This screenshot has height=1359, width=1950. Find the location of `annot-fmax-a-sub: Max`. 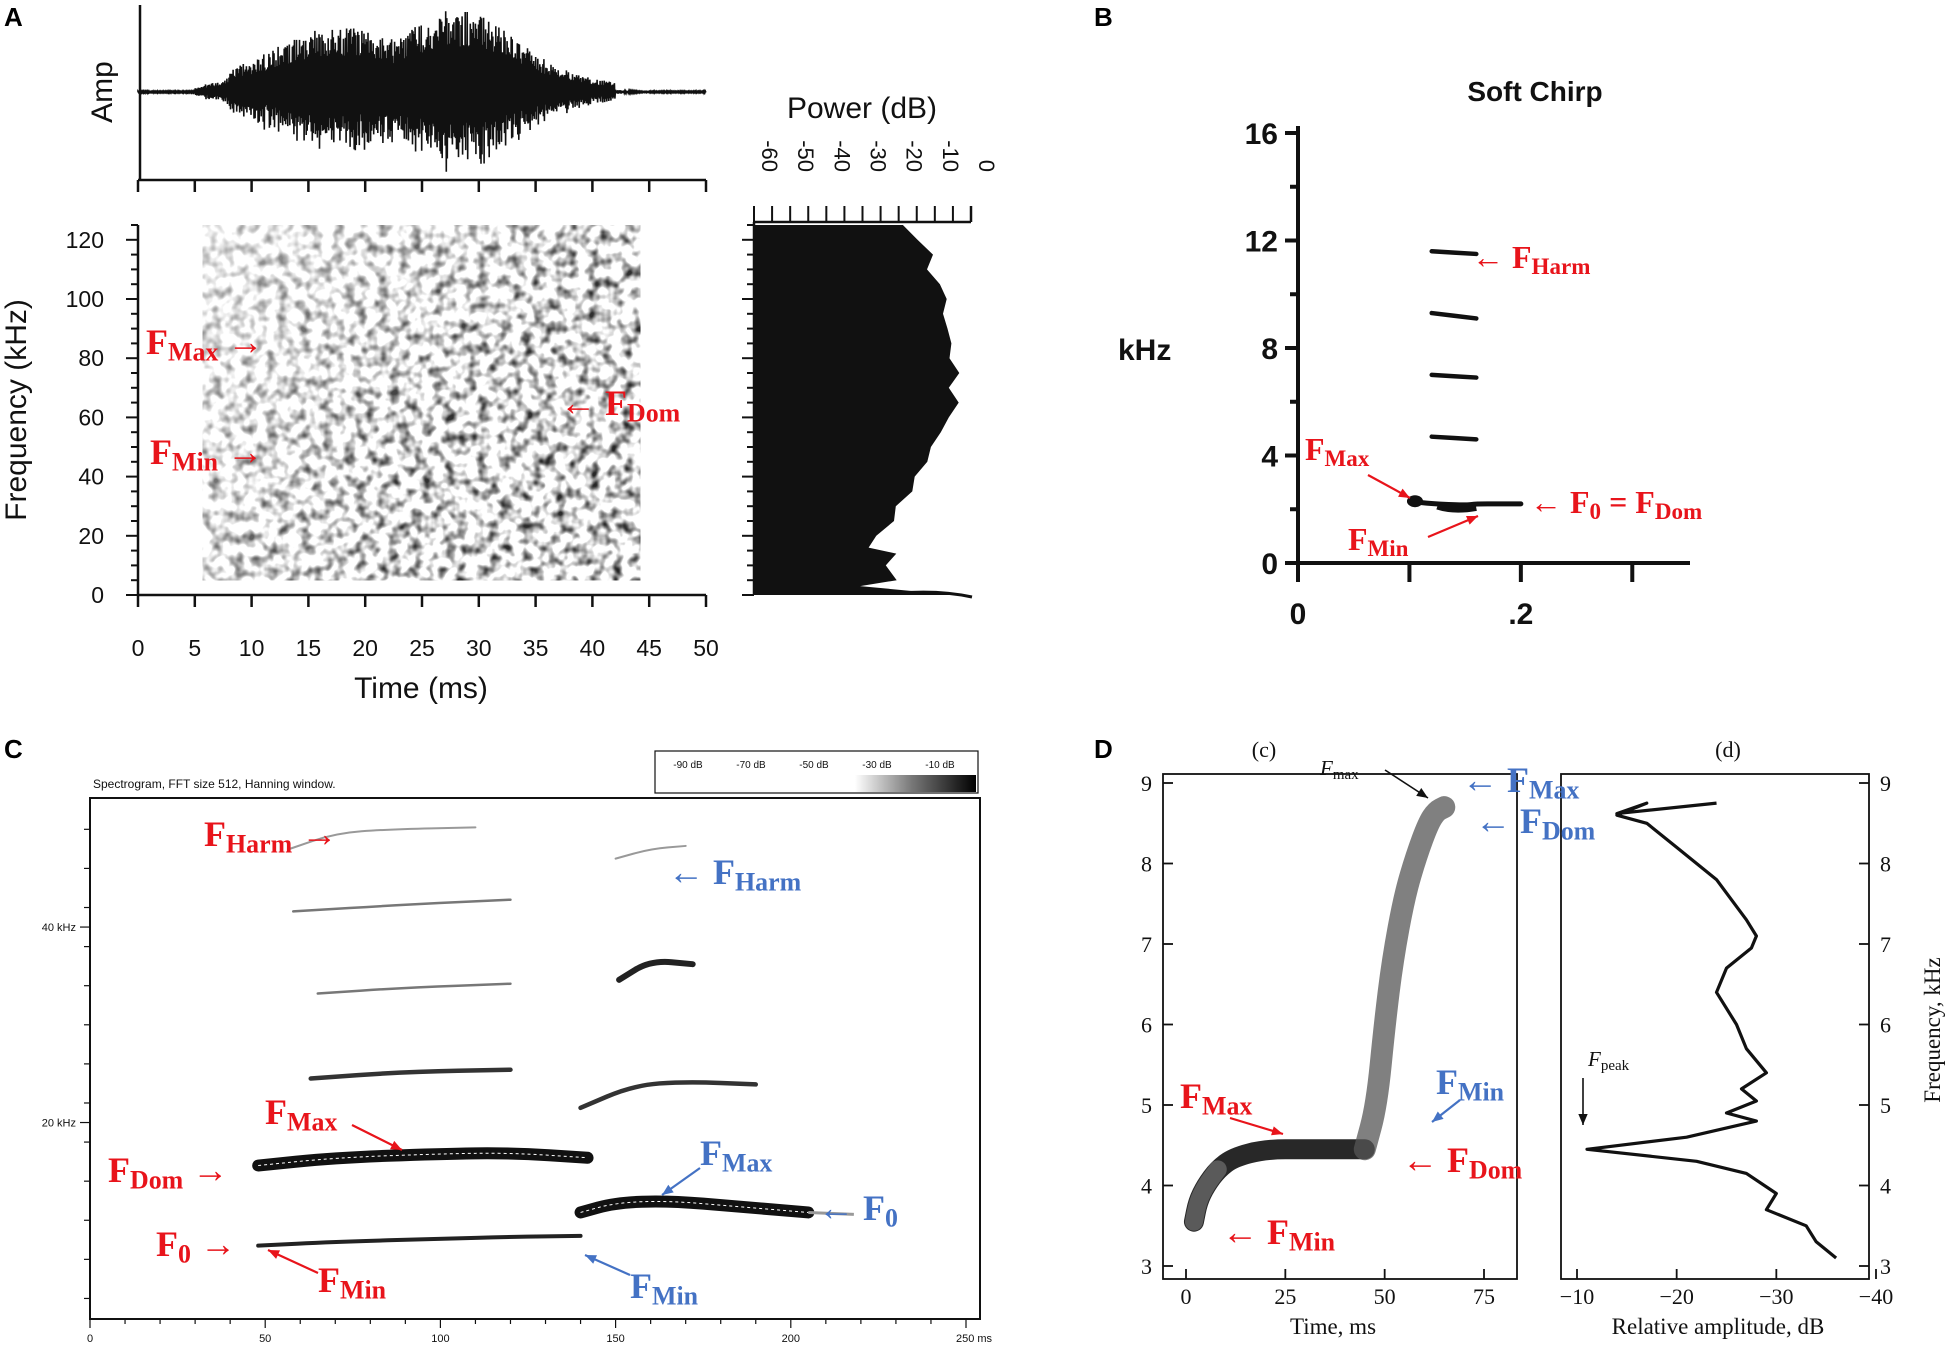

annot-fmax-a-sub: Max is located at coordinates (193, 351).